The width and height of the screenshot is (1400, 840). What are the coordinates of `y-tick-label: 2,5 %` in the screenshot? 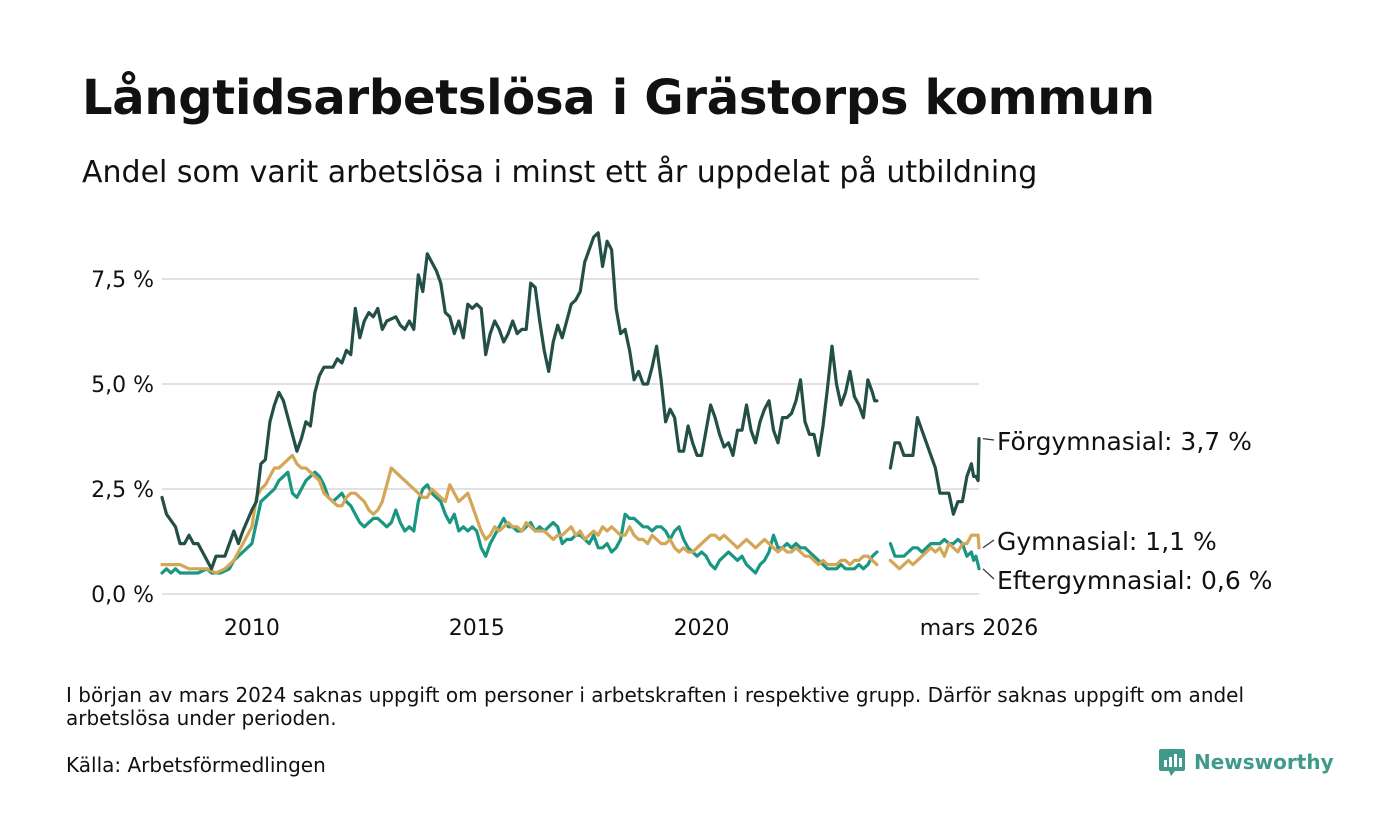 It's located at (122, 490).